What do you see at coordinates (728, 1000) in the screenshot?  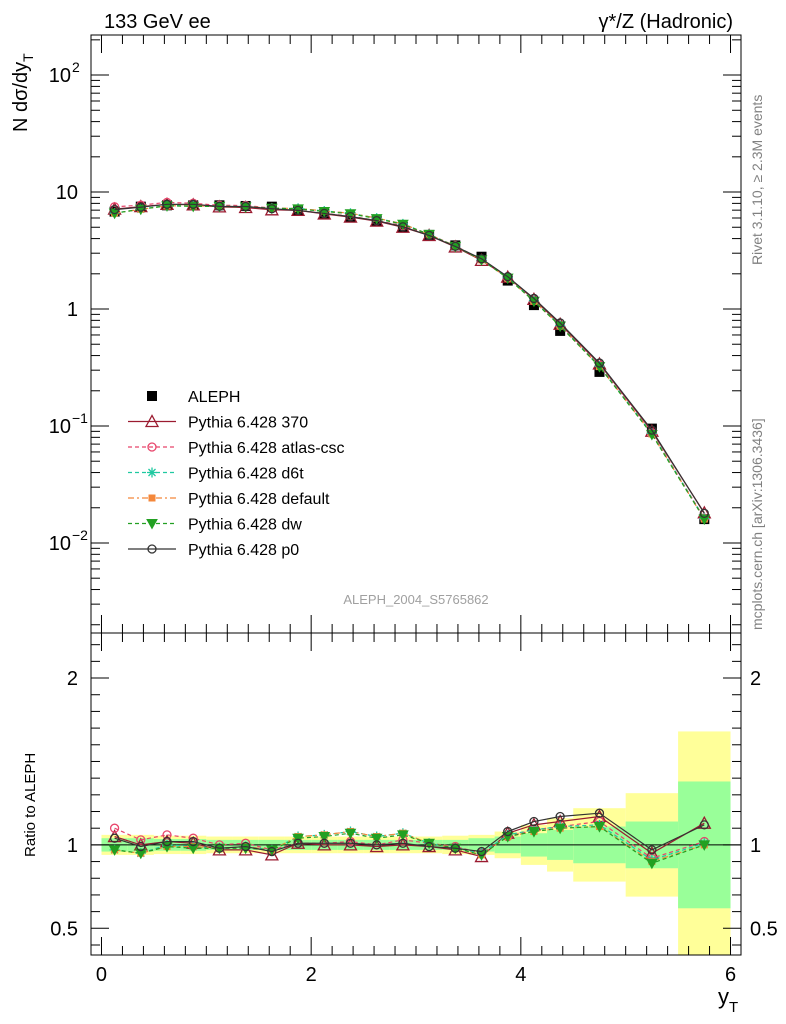 I see `x-axis-label: yT` at bounding box center [728, 1000].